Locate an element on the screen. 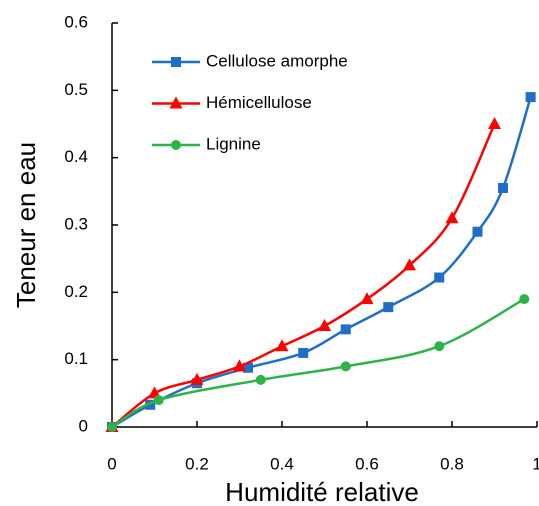 The height and width of the screenshot is (506, 539). legend-label: Hémicellulose is located at coordinates (259, 102).